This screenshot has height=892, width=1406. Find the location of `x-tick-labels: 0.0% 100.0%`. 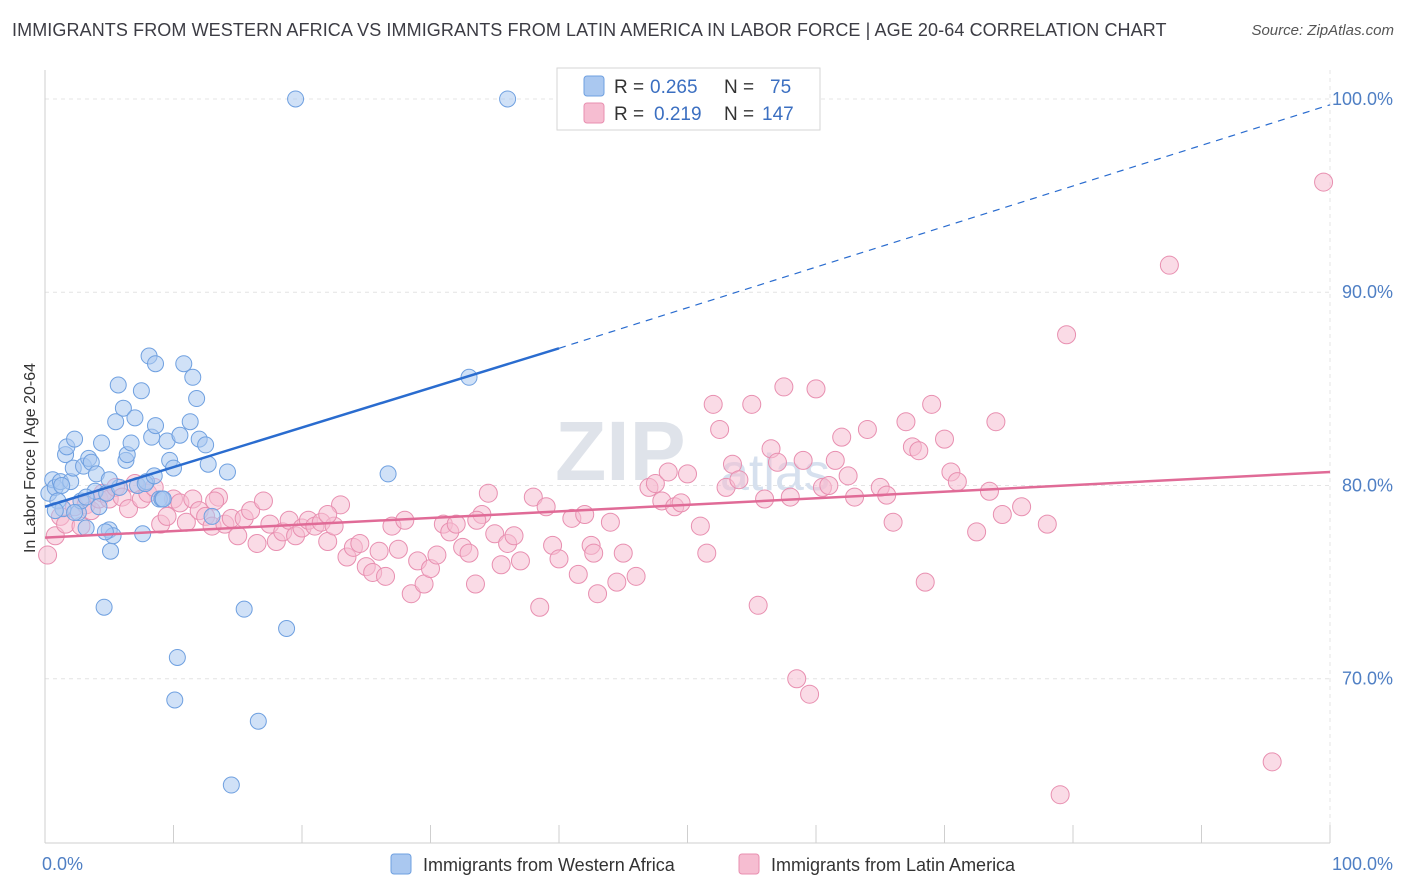

x-tick-labels: 0.0% 100.0% is located at coordinates (717, 864).